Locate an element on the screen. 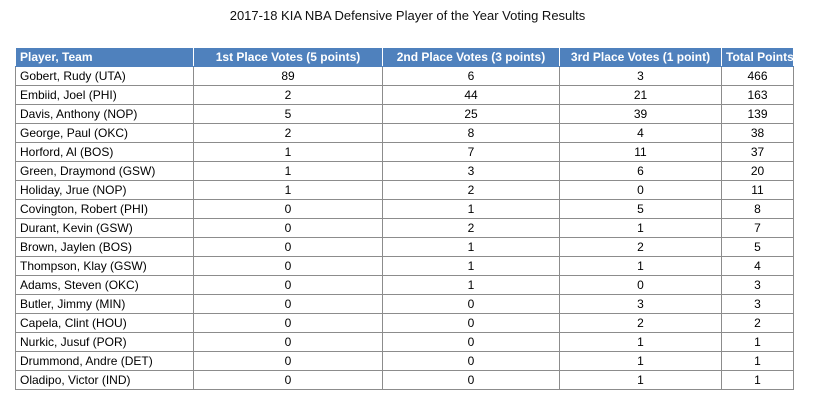  column-header-player-team: Player, Team is located at coordinates (104, 57).